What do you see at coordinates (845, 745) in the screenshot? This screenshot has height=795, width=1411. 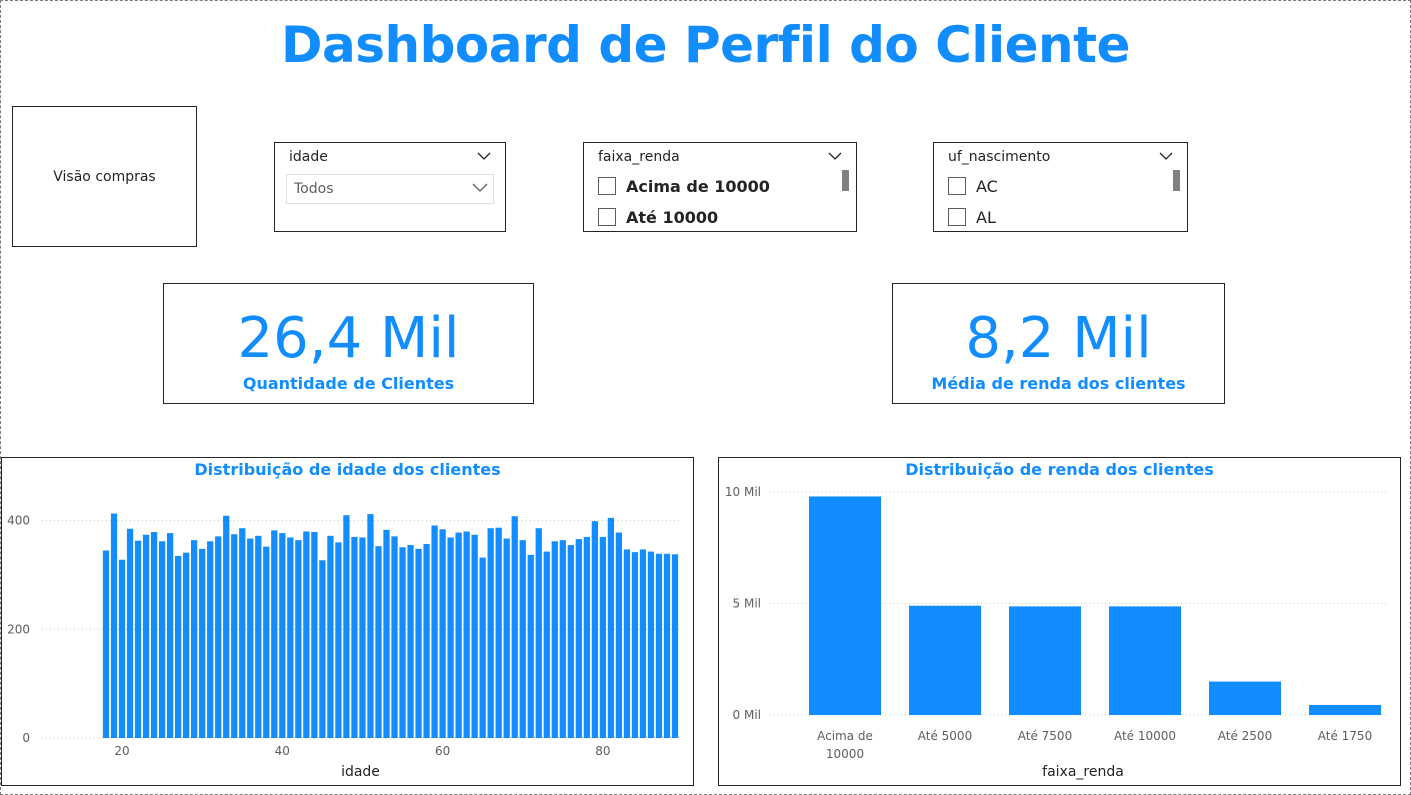 I see `x-tick-label: Acima de 10000` at bounding box center [845, 745].